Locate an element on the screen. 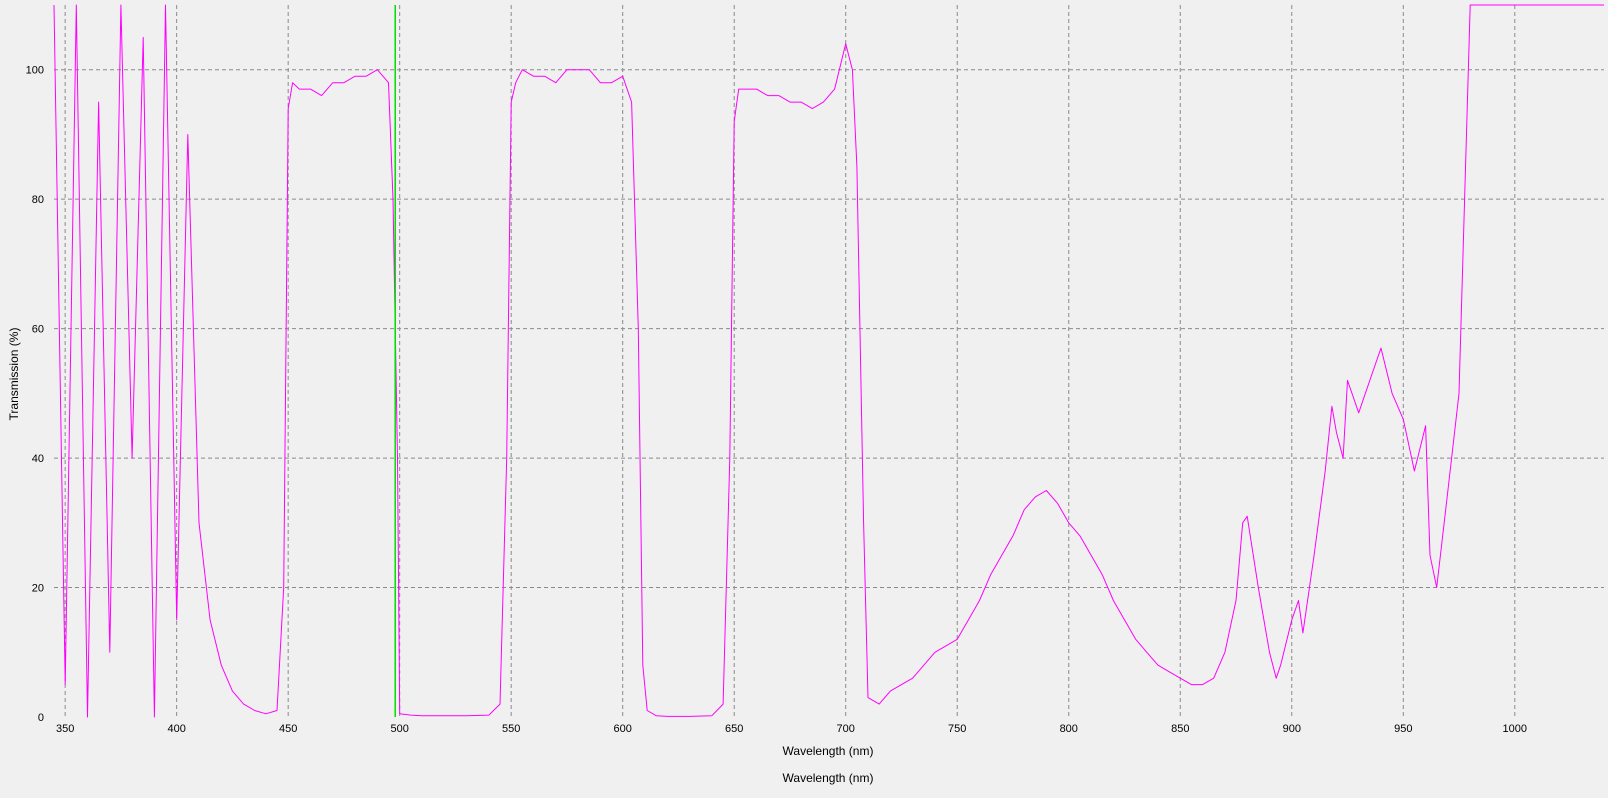  x-tick-label: 950 is located at coordinates (1403, 729).